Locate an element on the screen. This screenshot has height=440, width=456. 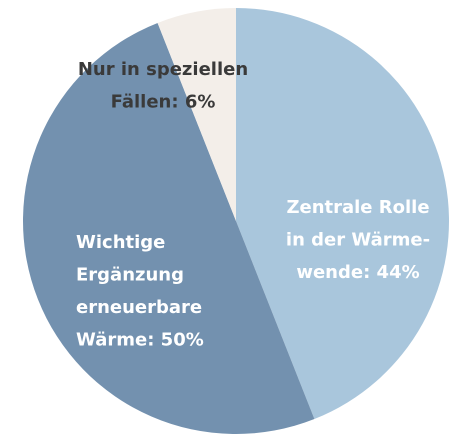
slice-label: erneuerbare is located at coordinates (139, 307).